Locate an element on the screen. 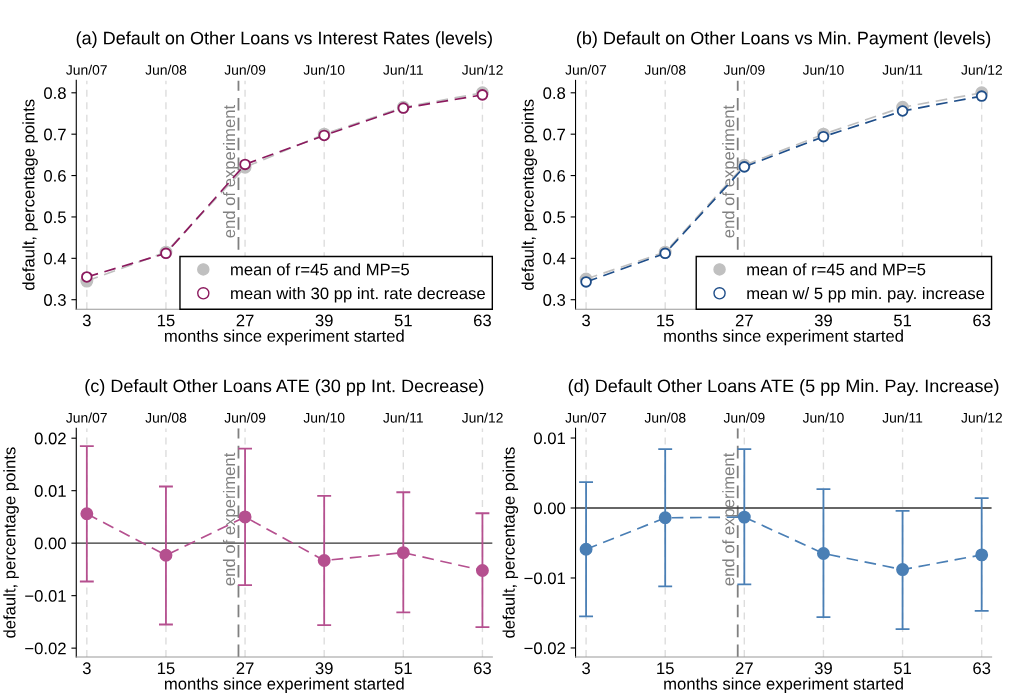  legend-label: mean with 30 pp int. rate decrease is located at coordinates (358, 295).